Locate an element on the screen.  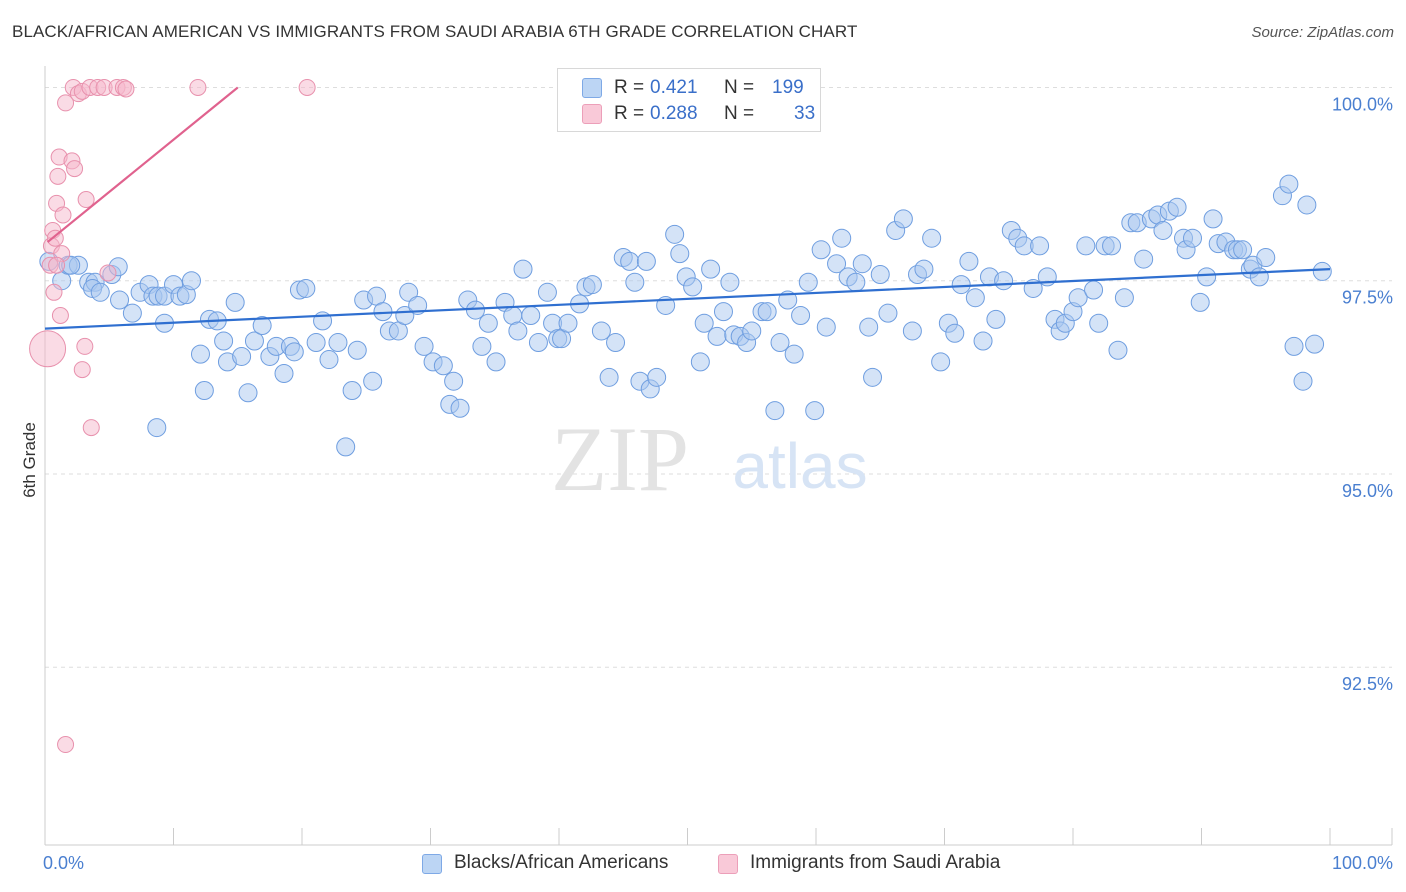
y-tick-label: 100.0% is located at coordinates (1362, 104).